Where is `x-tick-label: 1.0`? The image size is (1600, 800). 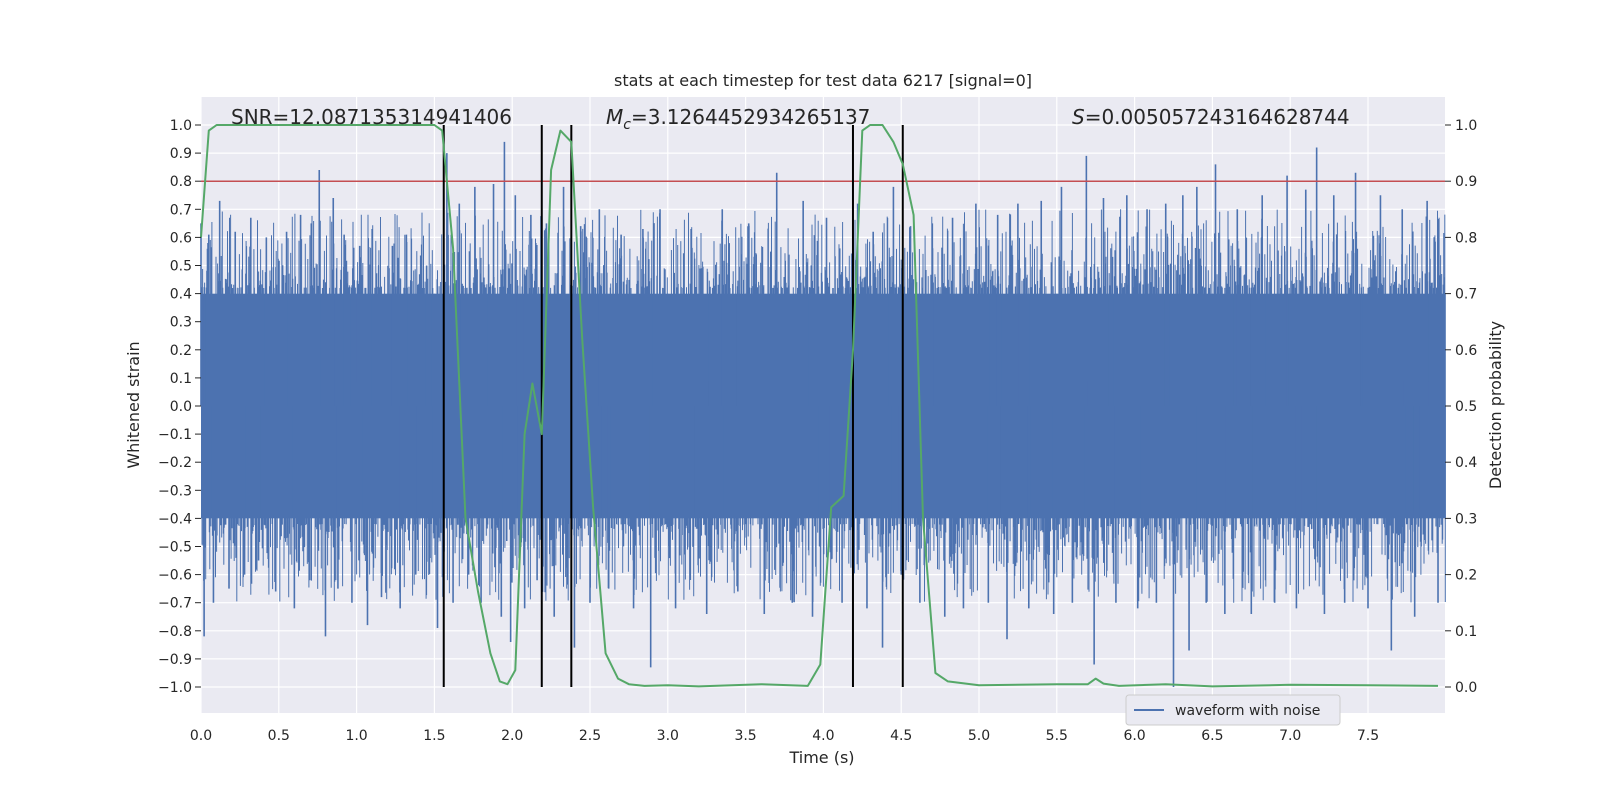 x-tick-label: 1.0 is located at coordinates (356, 736).